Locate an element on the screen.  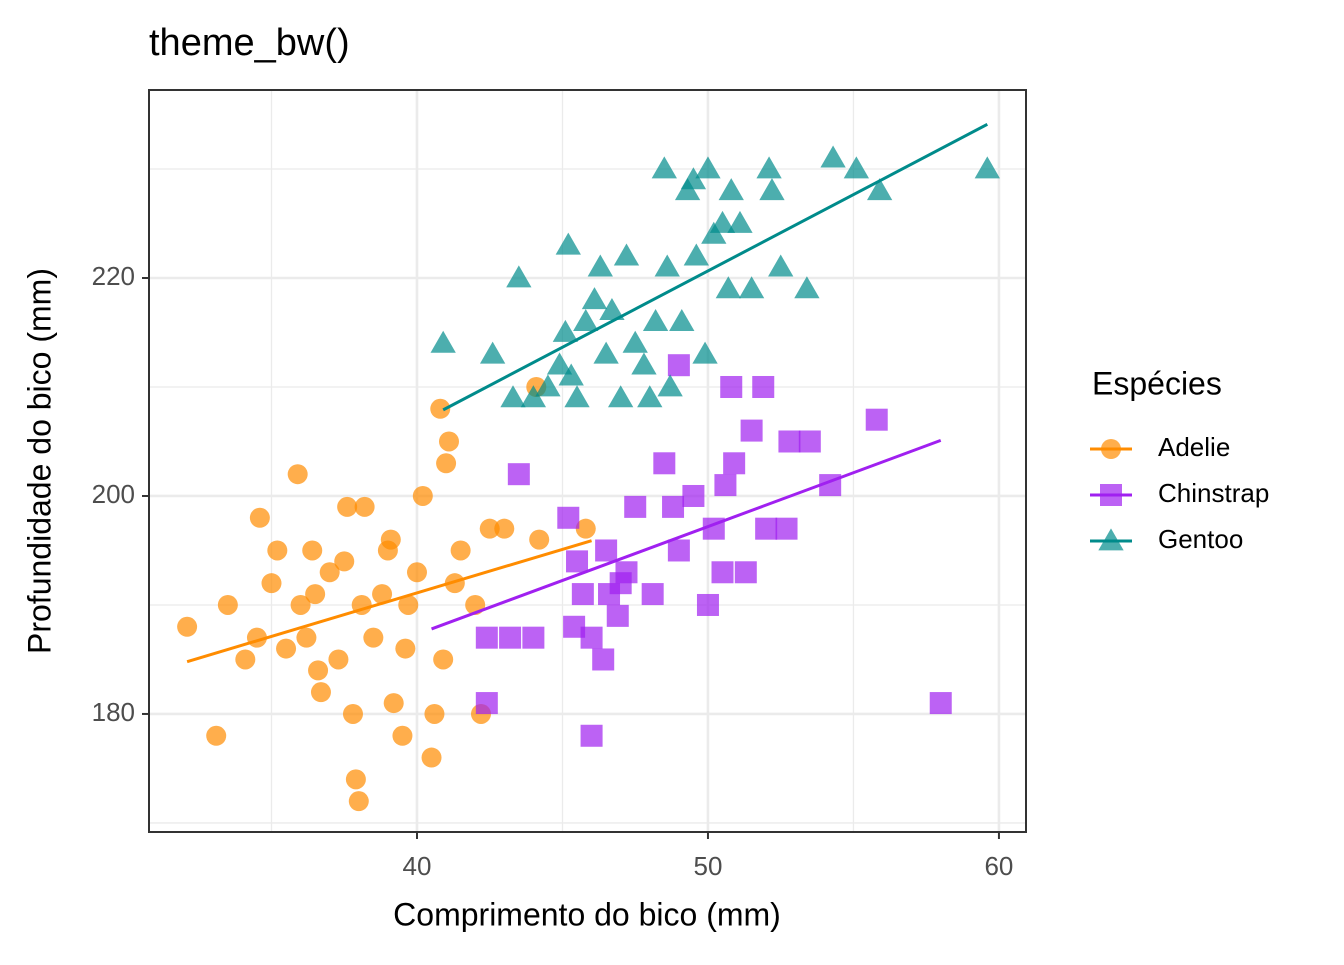
legend-label: Adelie is located at coordinates (1194, 447).